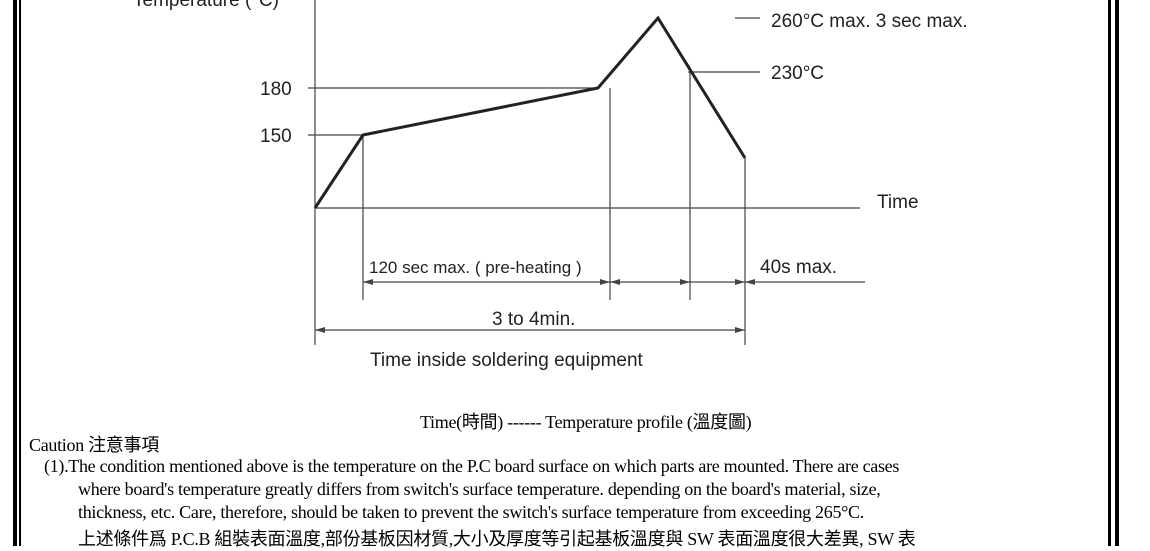 This screenshot has height=551, width=1150. What do you see at coordinates (507, 360) in the screenshot?
I see `inside-time-label: Time inside soldering equipment` at bounding box center [507, 360].